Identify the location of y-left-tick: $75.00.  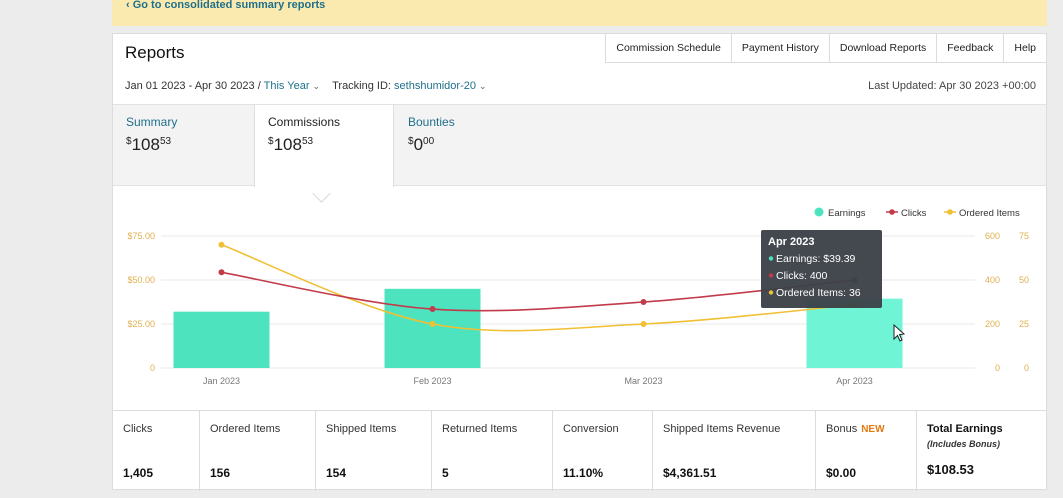
(141, 236).